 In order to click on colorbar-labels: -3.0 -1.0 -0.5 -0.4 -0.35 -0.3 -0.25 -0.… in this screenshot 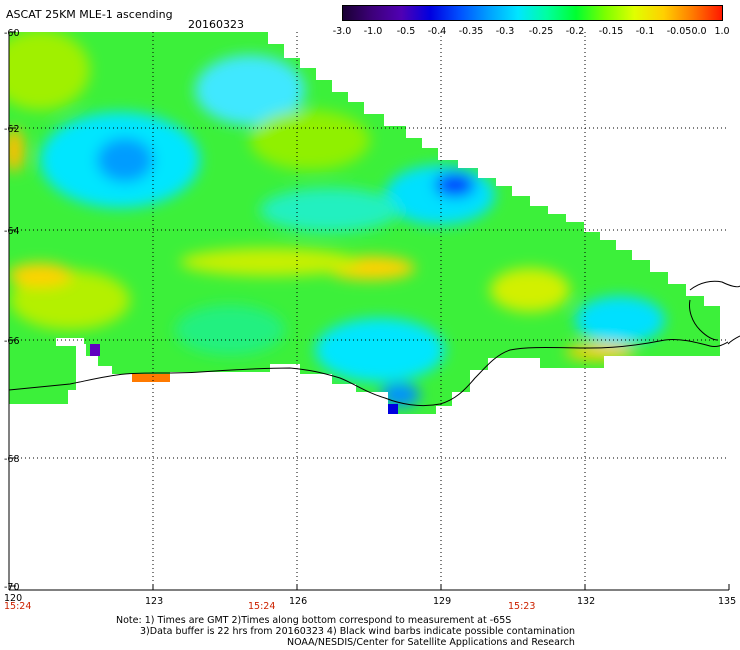, I will do `click(535, 32)`.